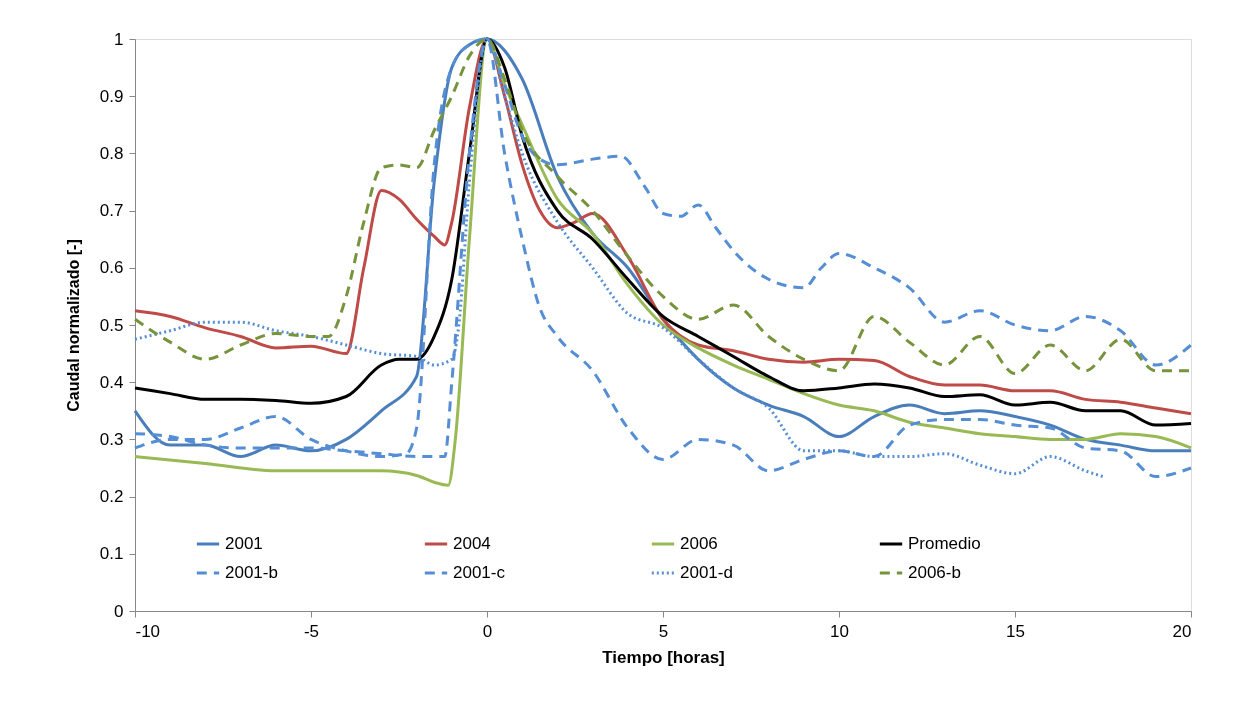 The image size is (1239, 708). I want to click on y-tick-label: 0.3, so click(111, 439).